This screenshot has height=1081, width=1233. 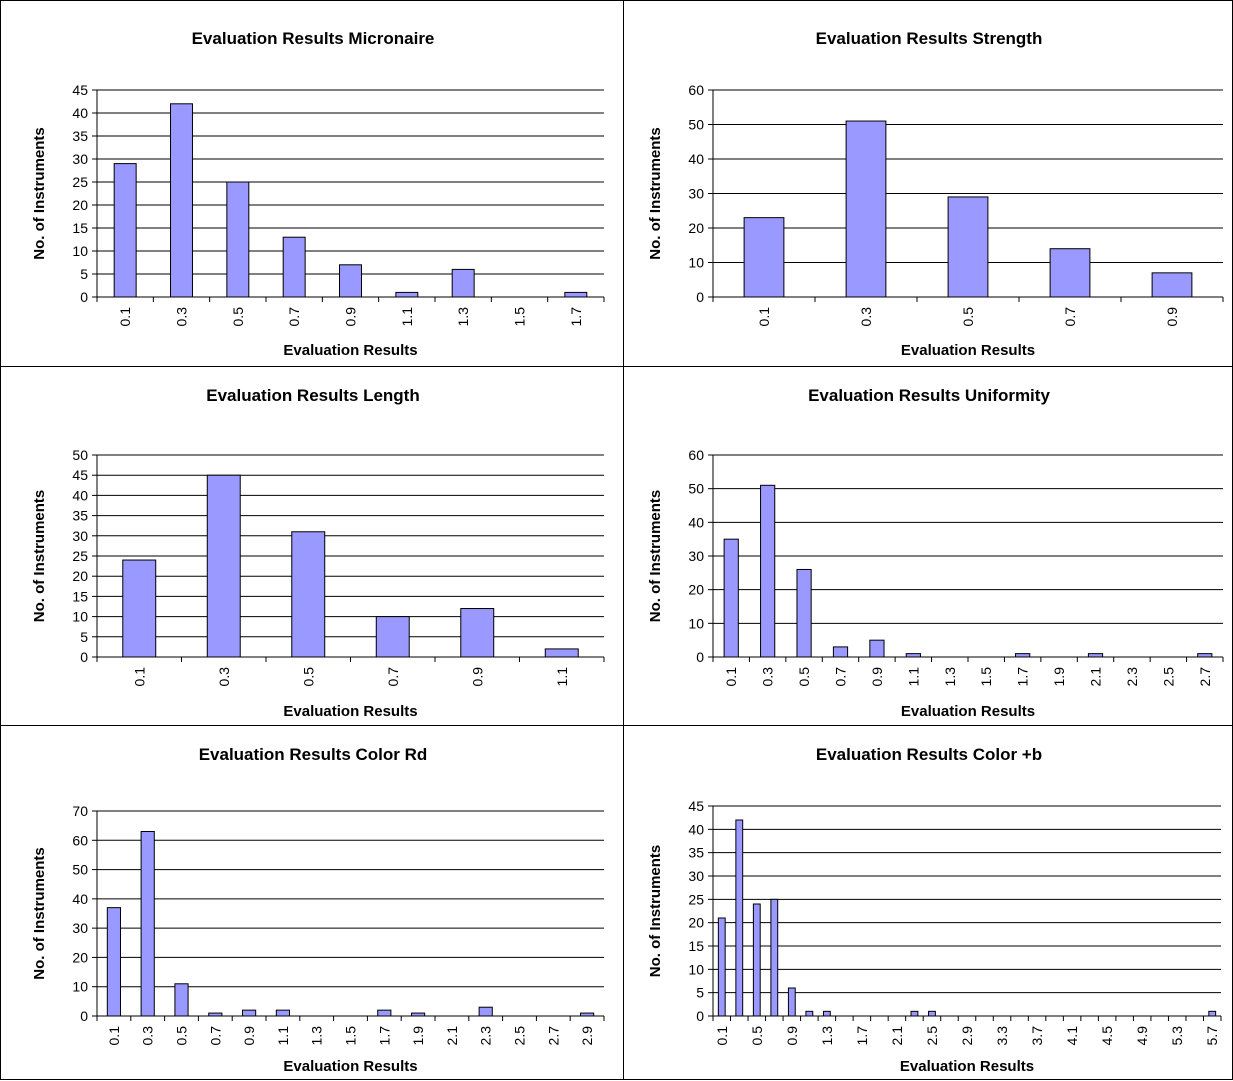 I want to click on chart-title: Evaluation Results Color Rd, so click(x=313, y=754).